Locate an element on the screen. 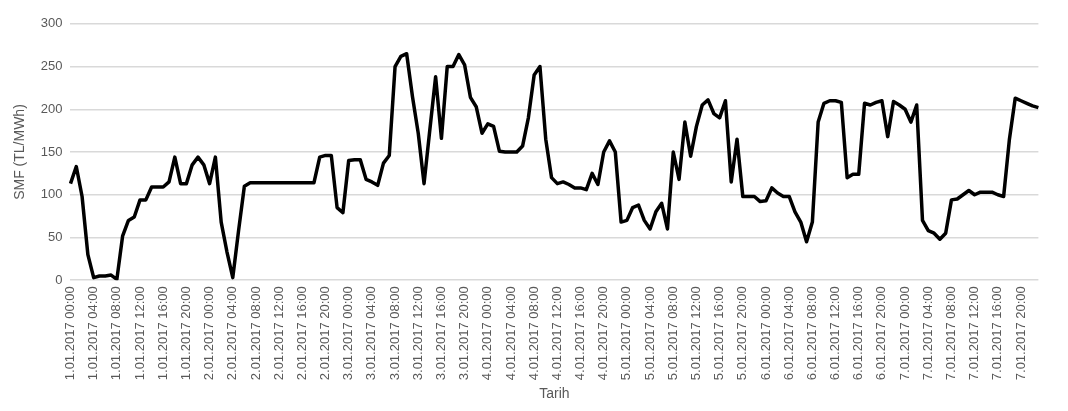  x-tick-label: 2.01.2017 04:00 is located at coordinates (232, 333).